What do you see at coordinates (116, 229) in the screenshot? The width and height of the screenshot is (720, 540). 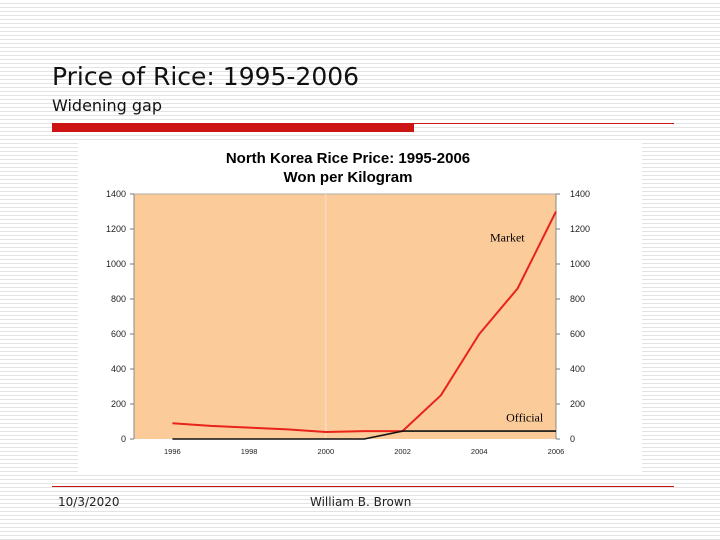 I see `y-tick-label-left-6: 1200` at bounding box center [116, 229].